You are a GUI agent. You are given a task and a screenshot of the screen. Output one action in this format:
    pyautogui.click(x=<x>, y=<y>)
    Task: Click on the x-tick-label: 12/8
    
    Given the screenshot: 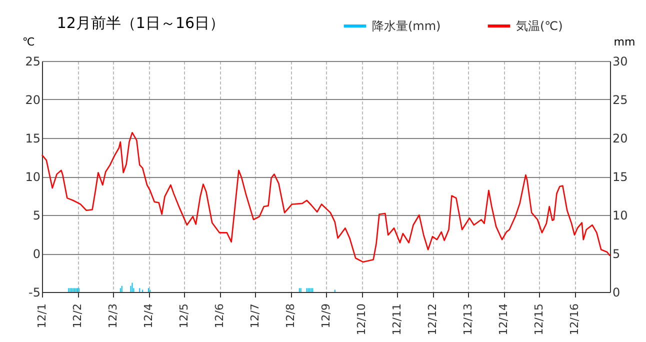 What is the action you would take?
    pyautogui.click(x=290, y=316)
    